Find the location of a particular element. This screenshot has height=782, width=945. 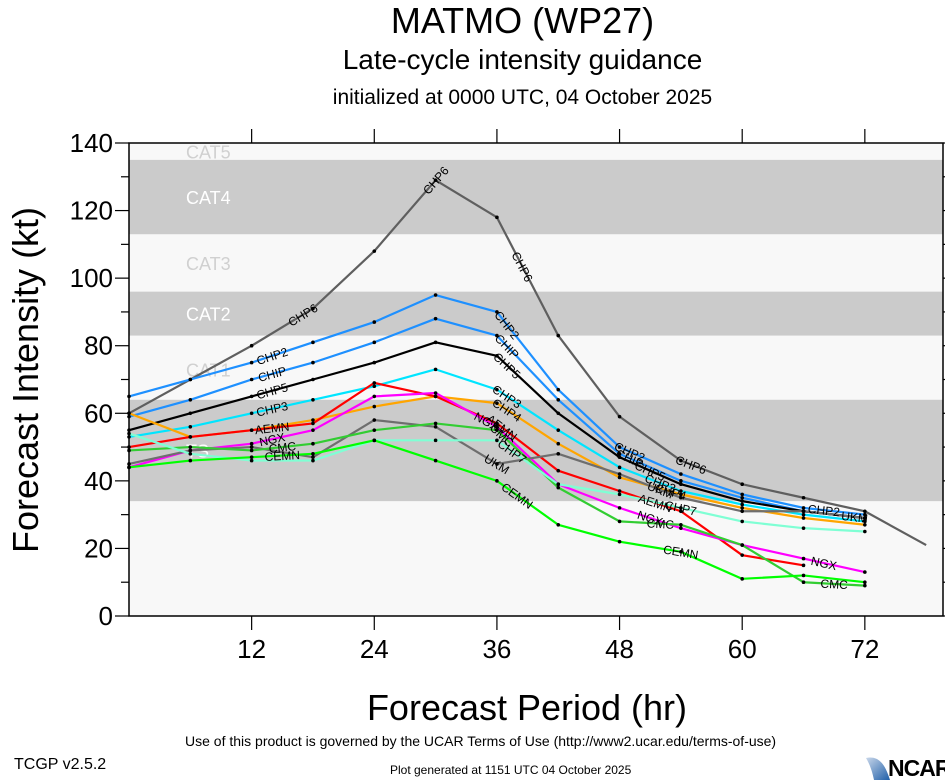

x-tick-label: 12 is located at coordinates (251, 649).